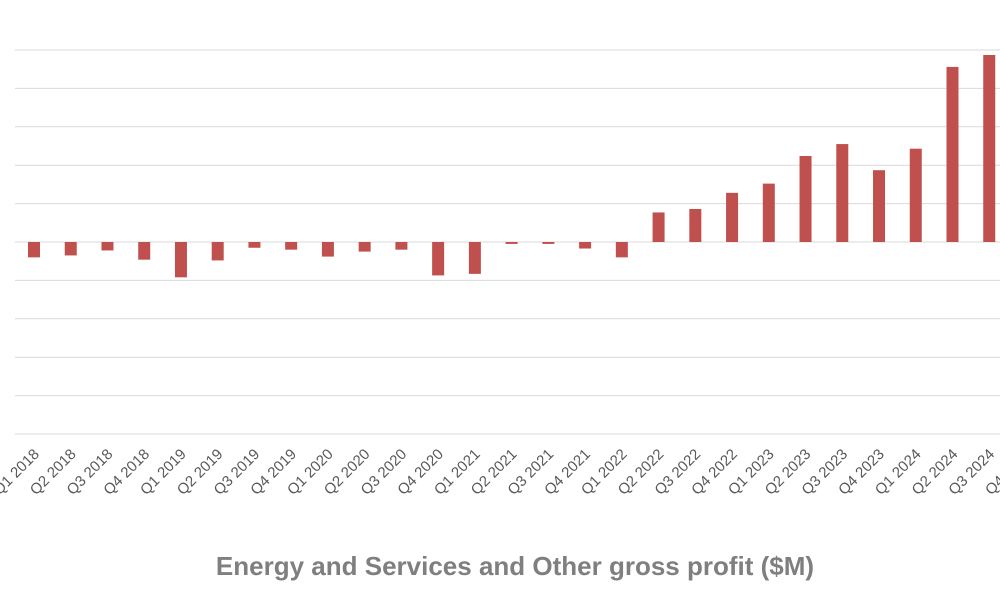 The width and height of the screenshot is (1000, 600). What do you see at coordinates (952, 154) in the screenshot?
I see `bar-q2-2024` at bounding box center [952, 154].